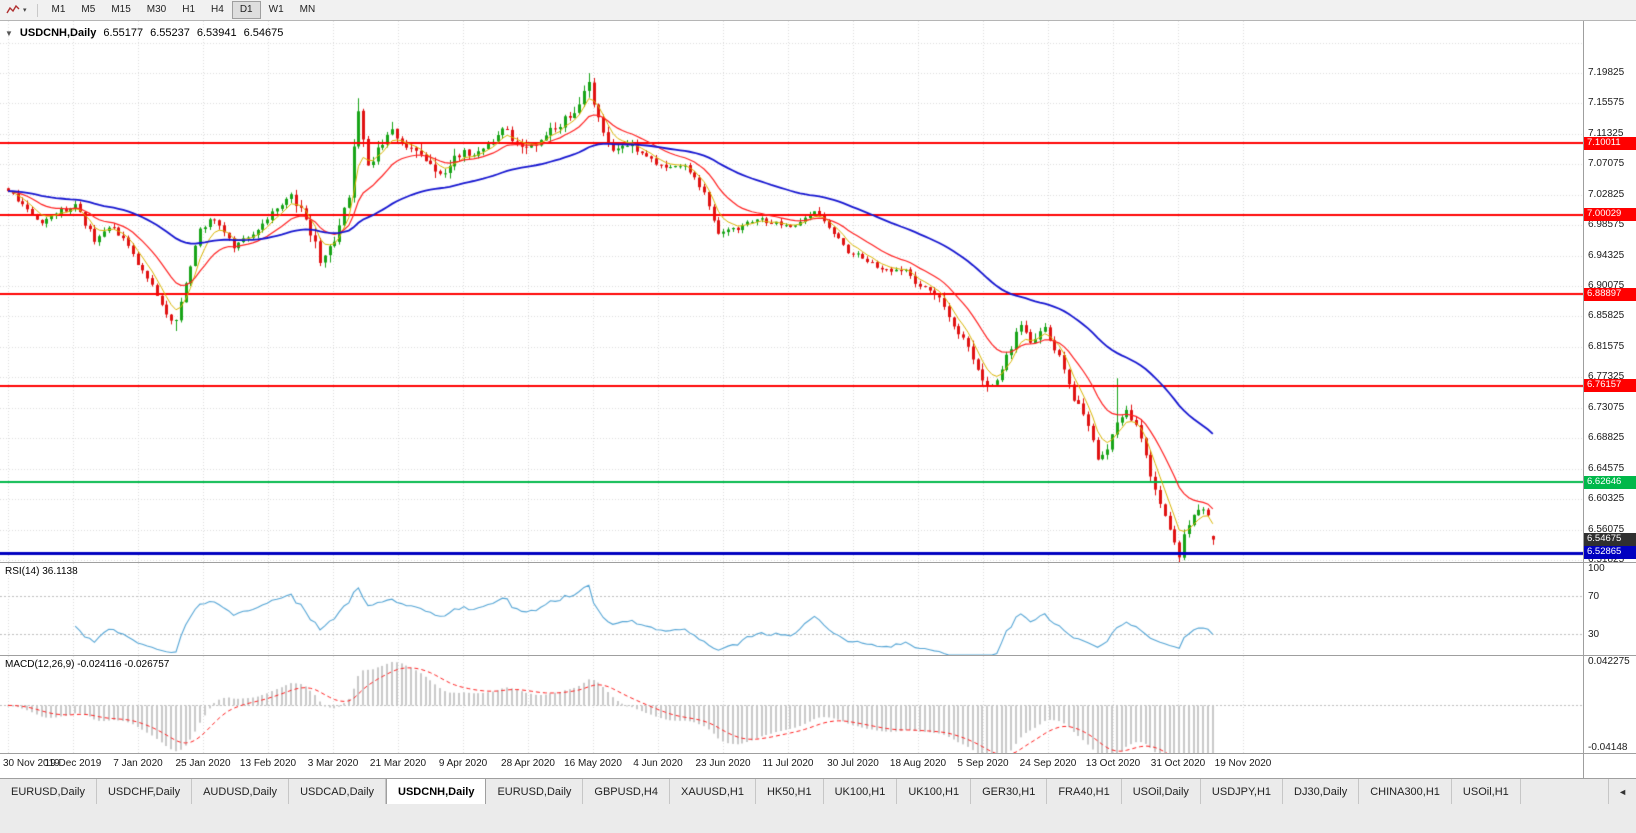 This screenshot has width=1636, height=833. What do you see at coordinates (120, 10) in the screenshot?
I see `timeframe-m15-button: M15` at bounding box center [120, 10].